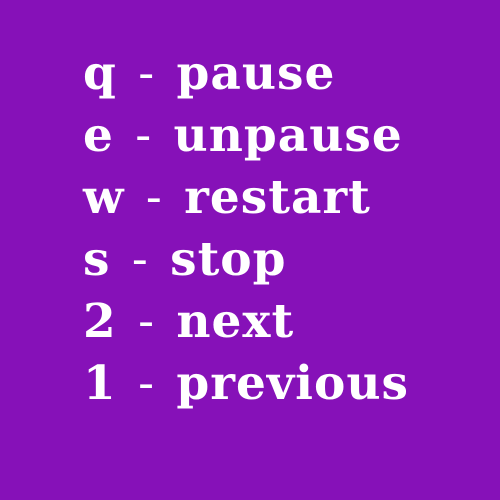 This screenshot has width=500, height=500. I want to click on shortcut-key: q, so click(100, 73).